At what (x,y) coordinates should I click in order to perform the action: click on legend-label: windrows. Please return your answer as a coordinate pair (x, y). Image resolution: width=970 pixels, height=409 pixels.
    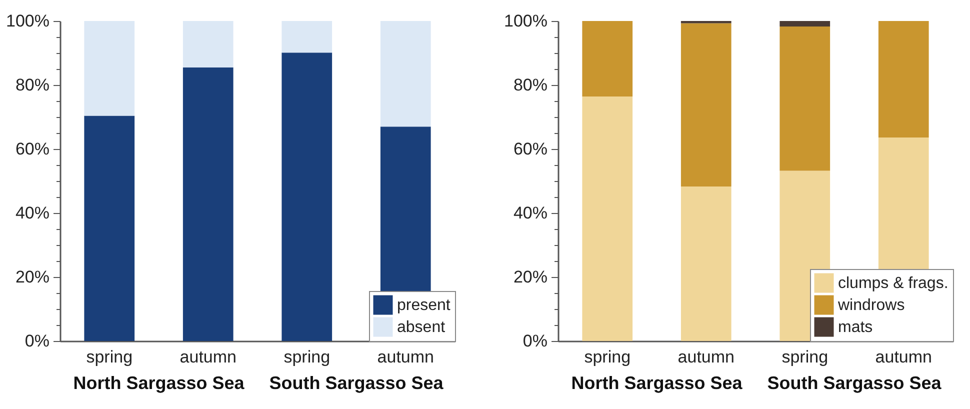
    Looking at the image, I should click on (871, 305).